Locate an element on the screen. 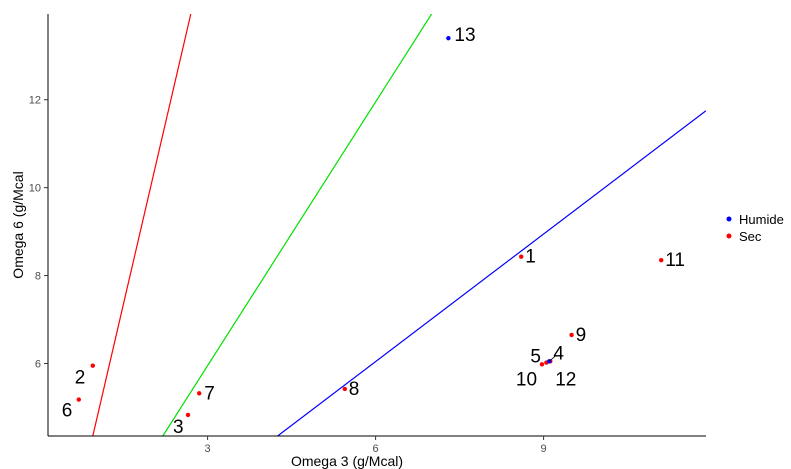 The width and height of the screenshot is (791, 469). point-label-4: 4 is located at coordinates (558, 353).